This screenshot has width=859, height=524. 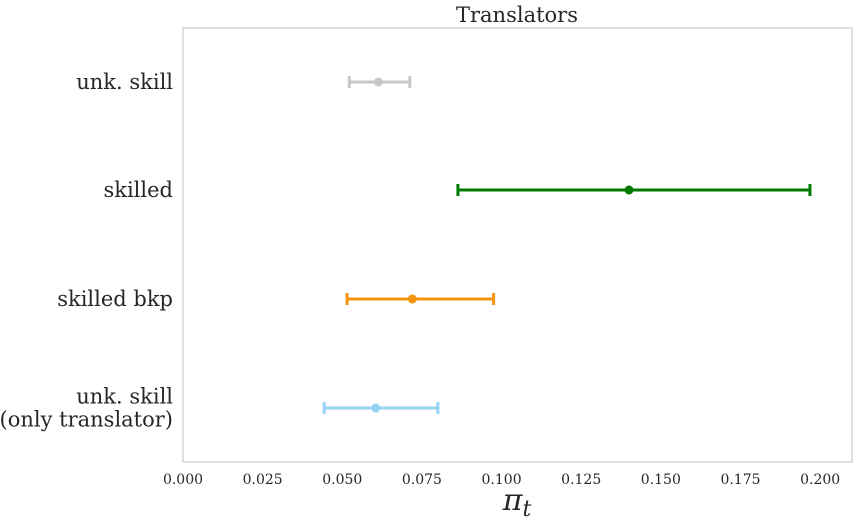 I want to click on x-tick-label: 0.175, so click(x=740, y=480).